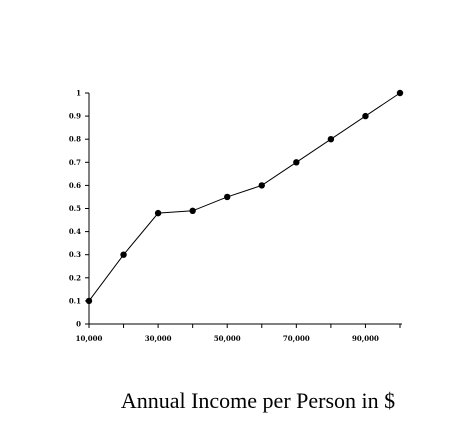 This screenshot has width=467, height=424. Describe the element at coordinates (75, 231) in the screenshot. I see `y-tick-label: 0.4` at that location.